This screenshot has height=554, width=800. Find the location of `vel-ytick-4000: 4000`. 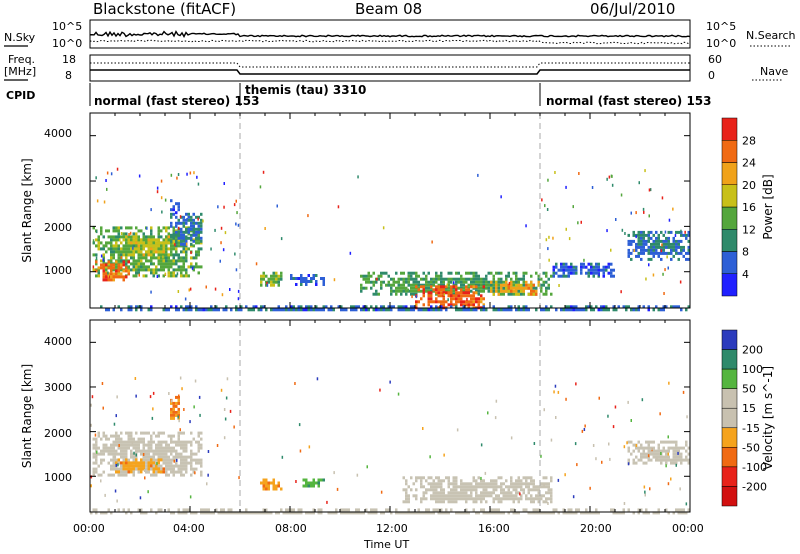

vel-ytick-4000: 4000 is located at coordinates (58, 341).